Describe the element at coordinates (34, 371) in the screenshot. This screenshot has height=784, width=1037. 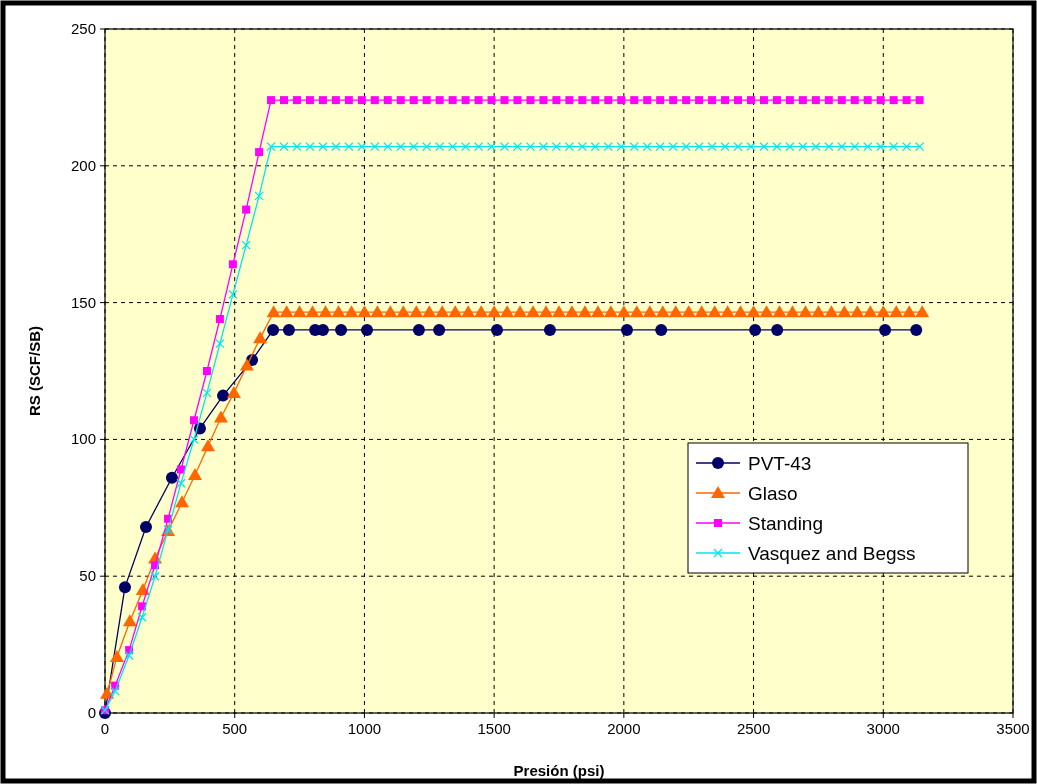
I see `y-axis-title: RS (SCF/SB)` at that location.